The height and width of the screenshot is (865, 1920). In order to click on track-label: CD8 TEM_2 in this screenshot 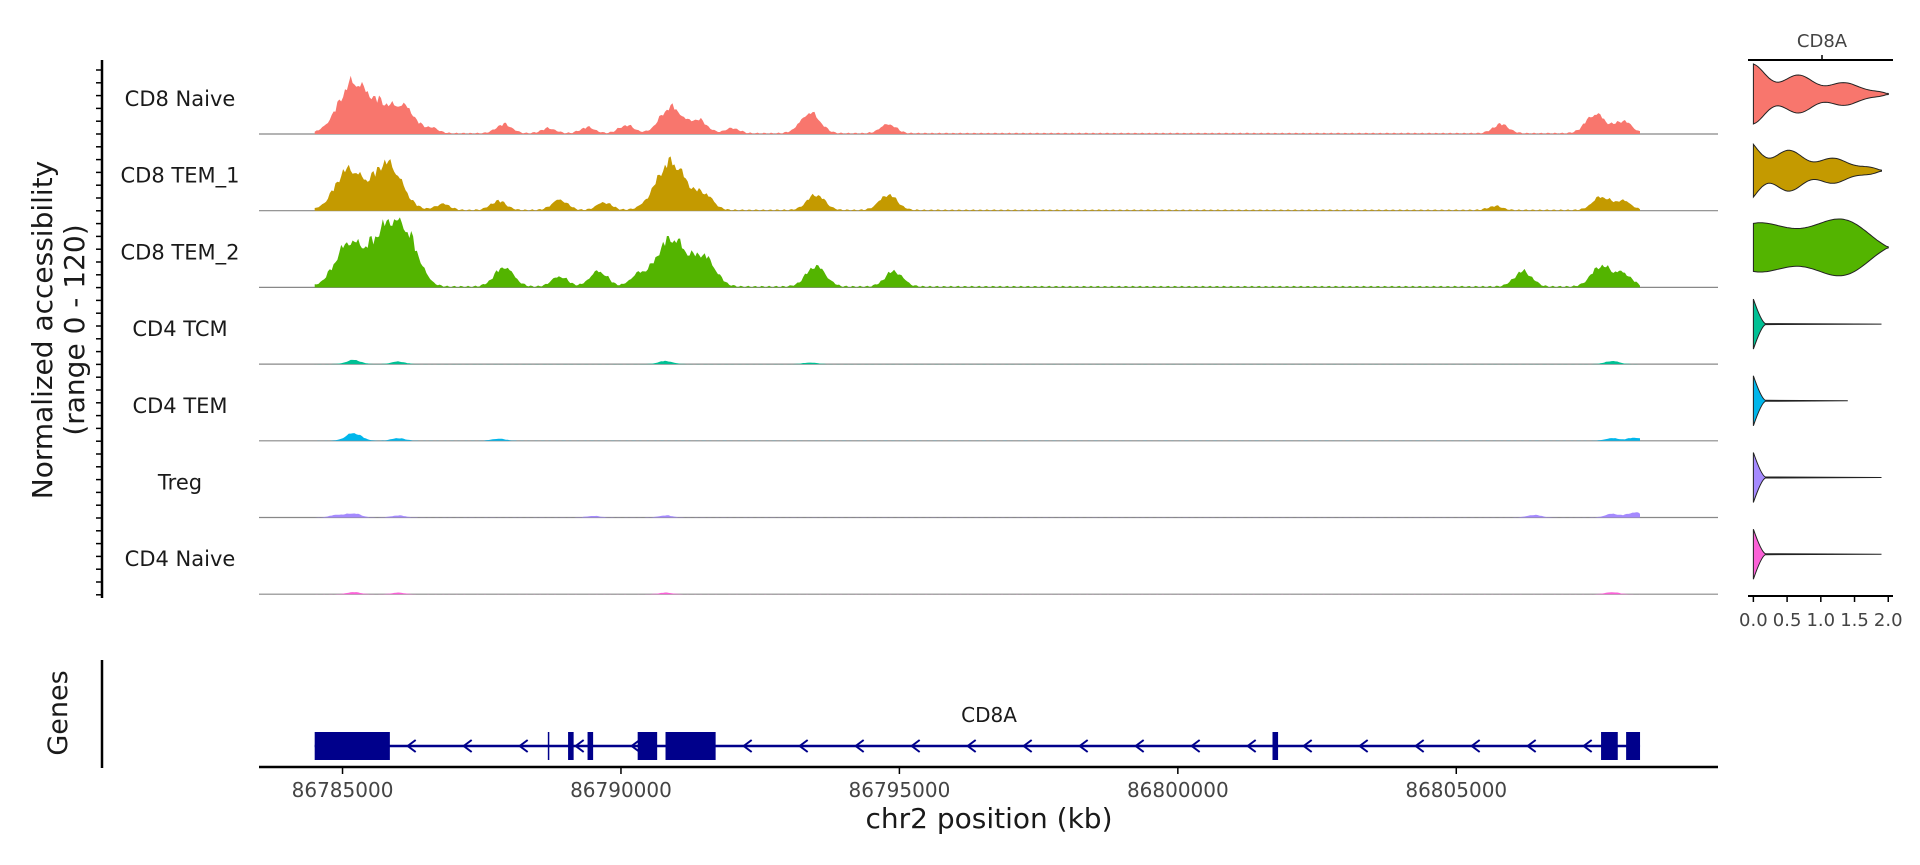, I will do `click(180, 252)`.